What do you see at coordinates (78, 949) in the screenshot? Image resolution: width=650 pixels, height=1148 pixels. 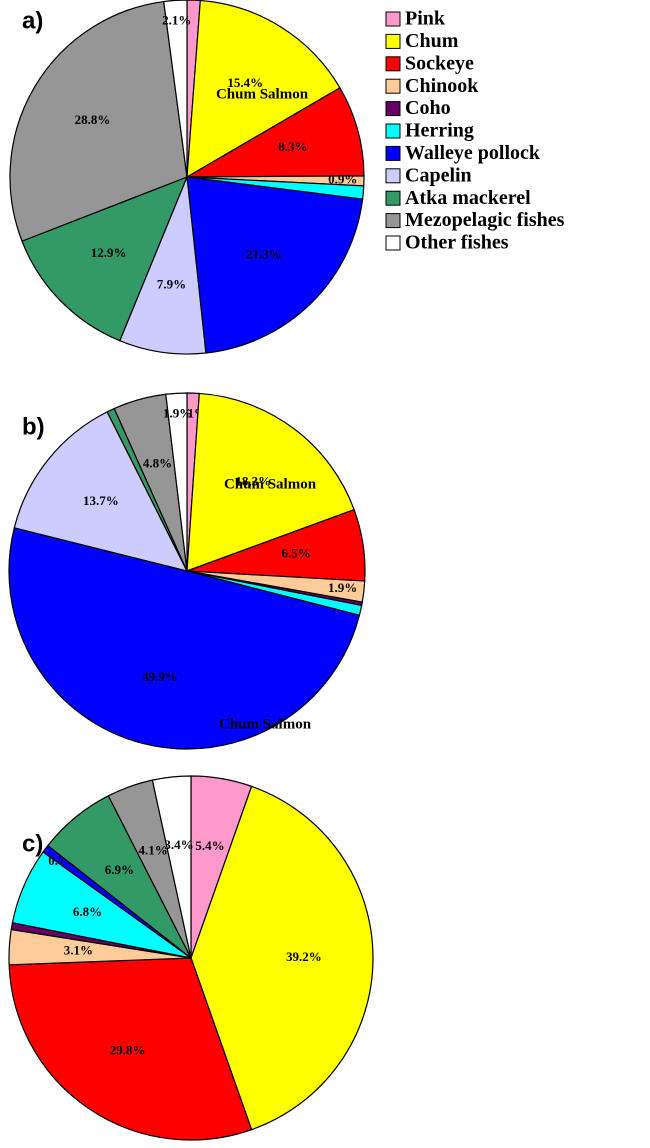 I see `value-label: 3.1%` at bounding box center [78, 949].